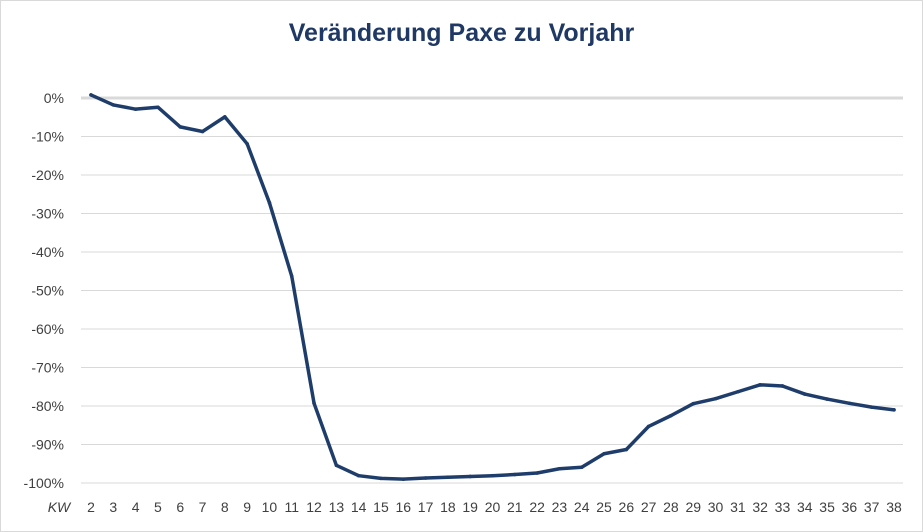 The width and height of the screenshot is (923, 532). Describe the element at coordinates (47, 329) in the screenshot. I see `y-tick-label: -60%` at that location.